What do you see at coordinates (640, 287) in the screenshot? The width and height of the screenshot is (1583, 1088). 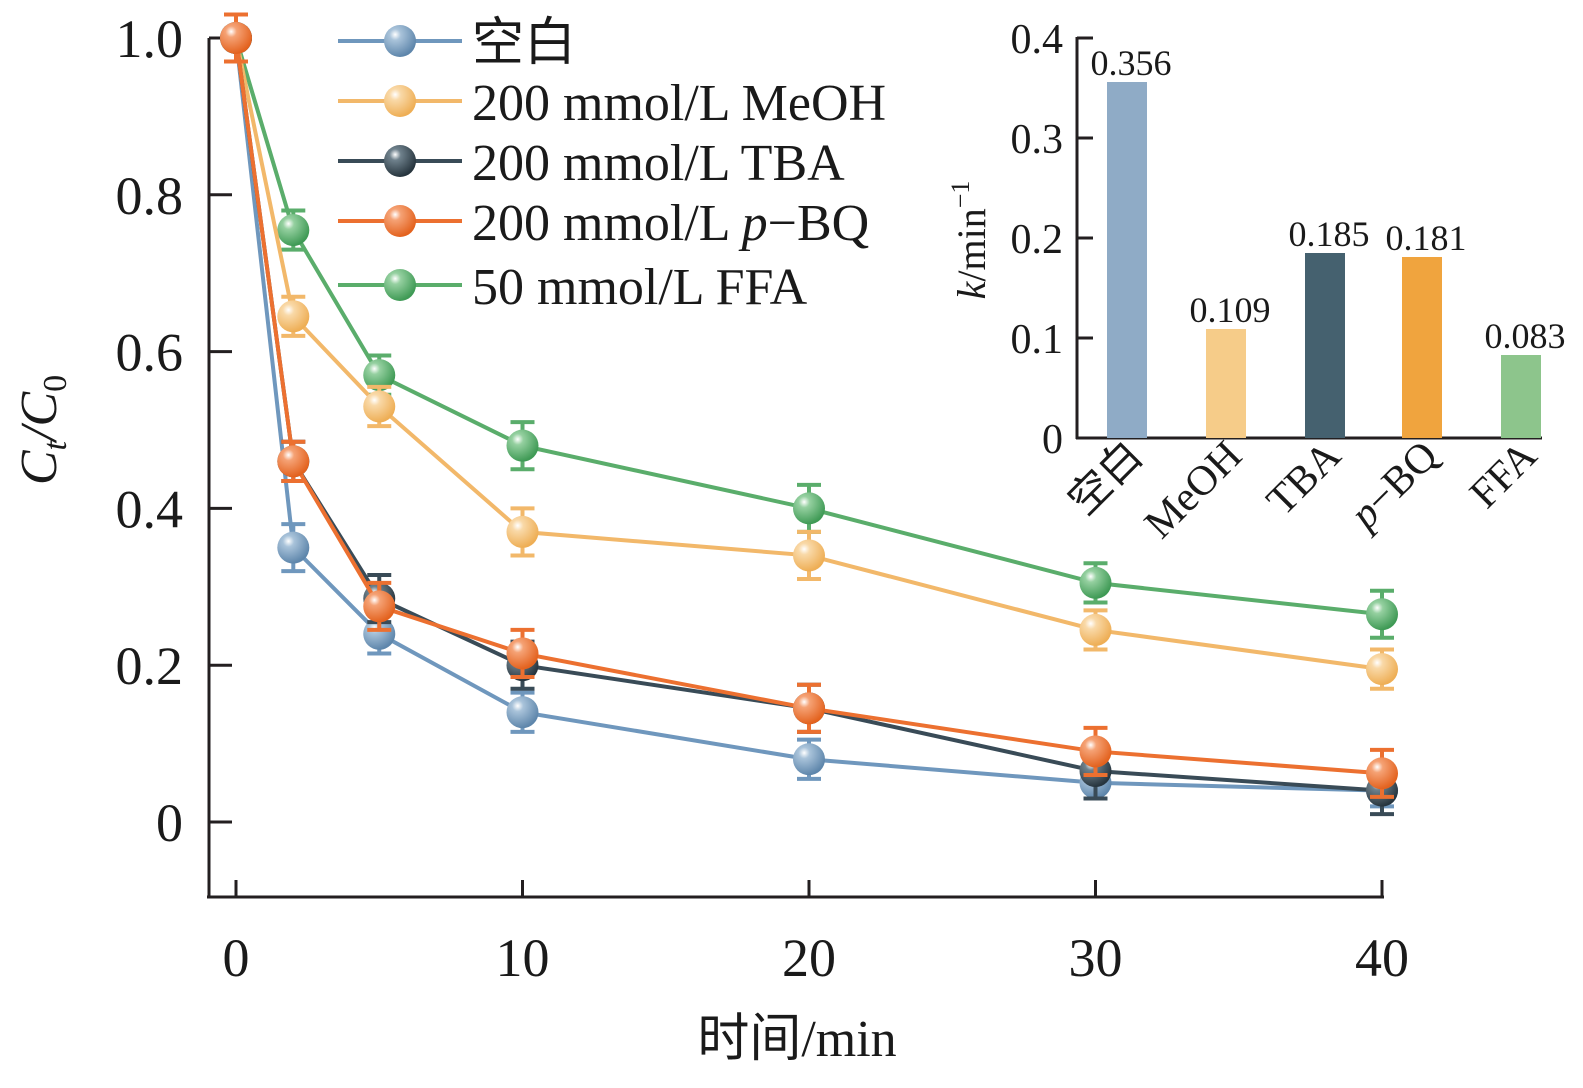 I see `legend-label: 50 mmol/L FFA` at bounding box center [640, 287].